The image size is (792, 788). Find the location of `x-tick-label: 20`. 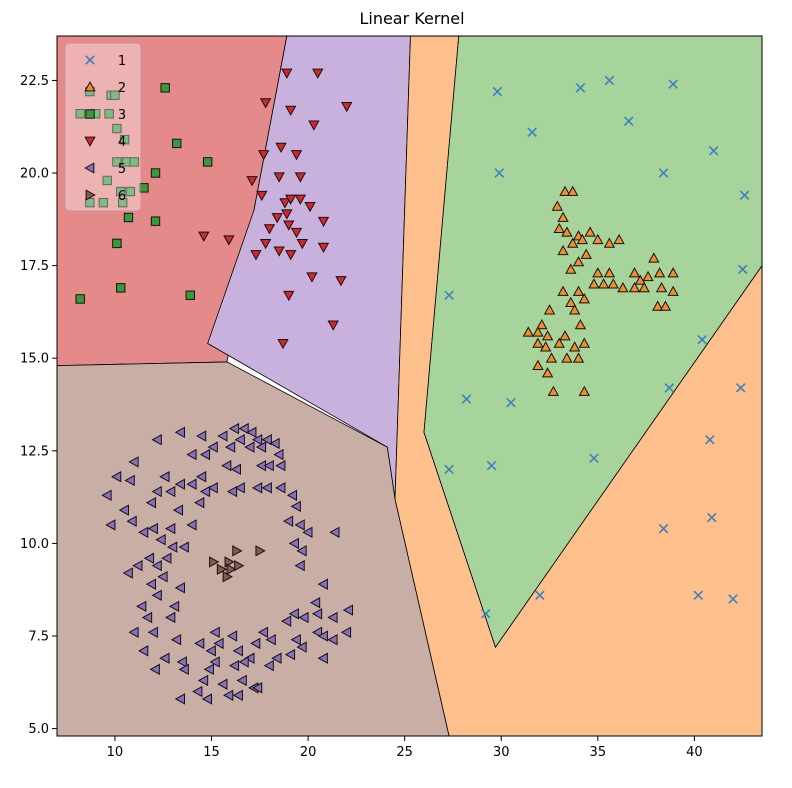

x-tick-label: 20 is located at coordinates (308, 752).